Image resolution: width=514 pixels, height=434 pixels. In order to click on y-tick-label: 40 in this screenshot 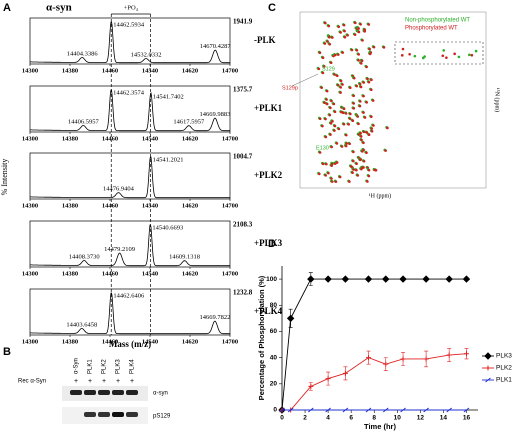, I will do `click(274, 357)`.